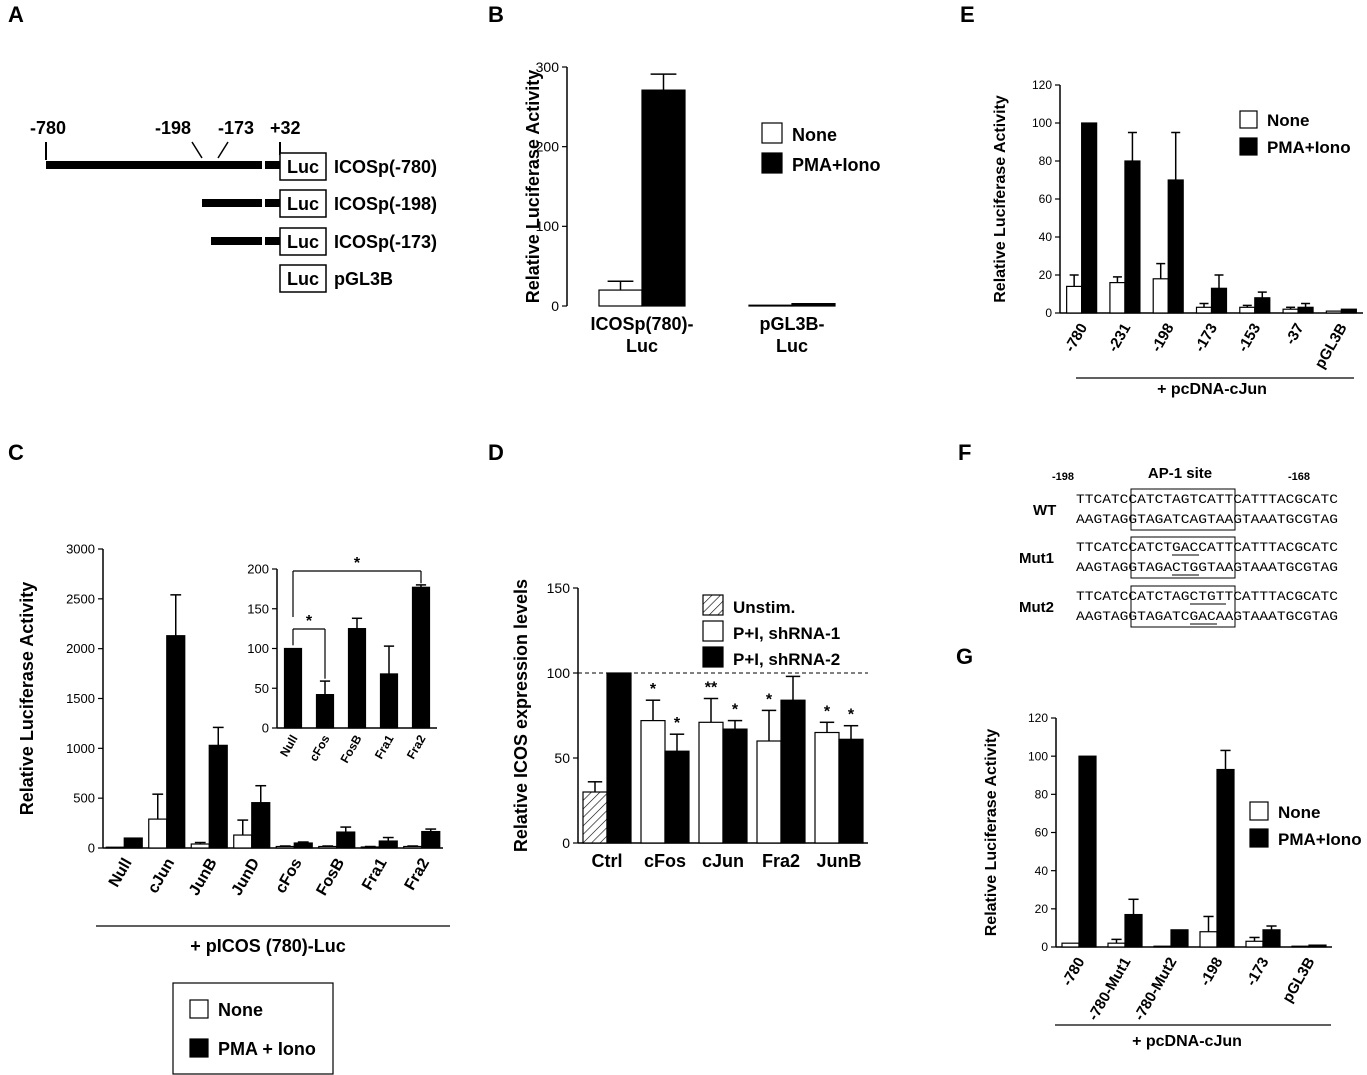 This screenshot has width=1367, height=1075. What do you see at coordinates (389, 701) in the screenshot?
I see `bar-fra1-series` at bounding box center [389, 701].